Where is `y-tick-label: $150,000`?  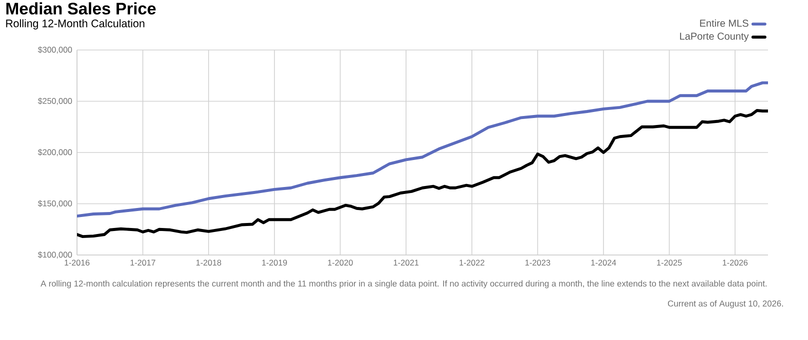 y-tick-label: $150,000 is located at coordinates (55, 204).